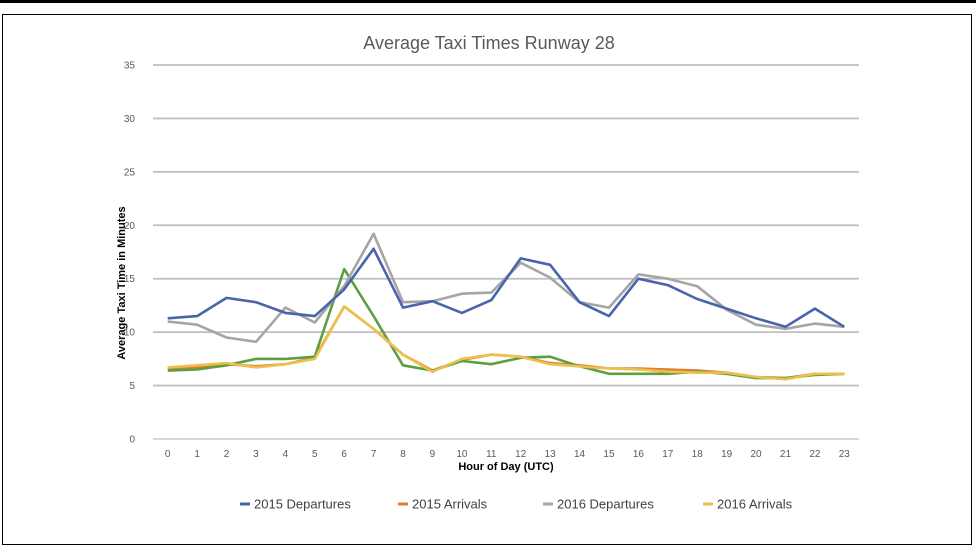  What do you see at coordinates (755, 504) in the screenshot?
I see `legend-label: 2016 Arrivals` at bounding box center [755, 504].